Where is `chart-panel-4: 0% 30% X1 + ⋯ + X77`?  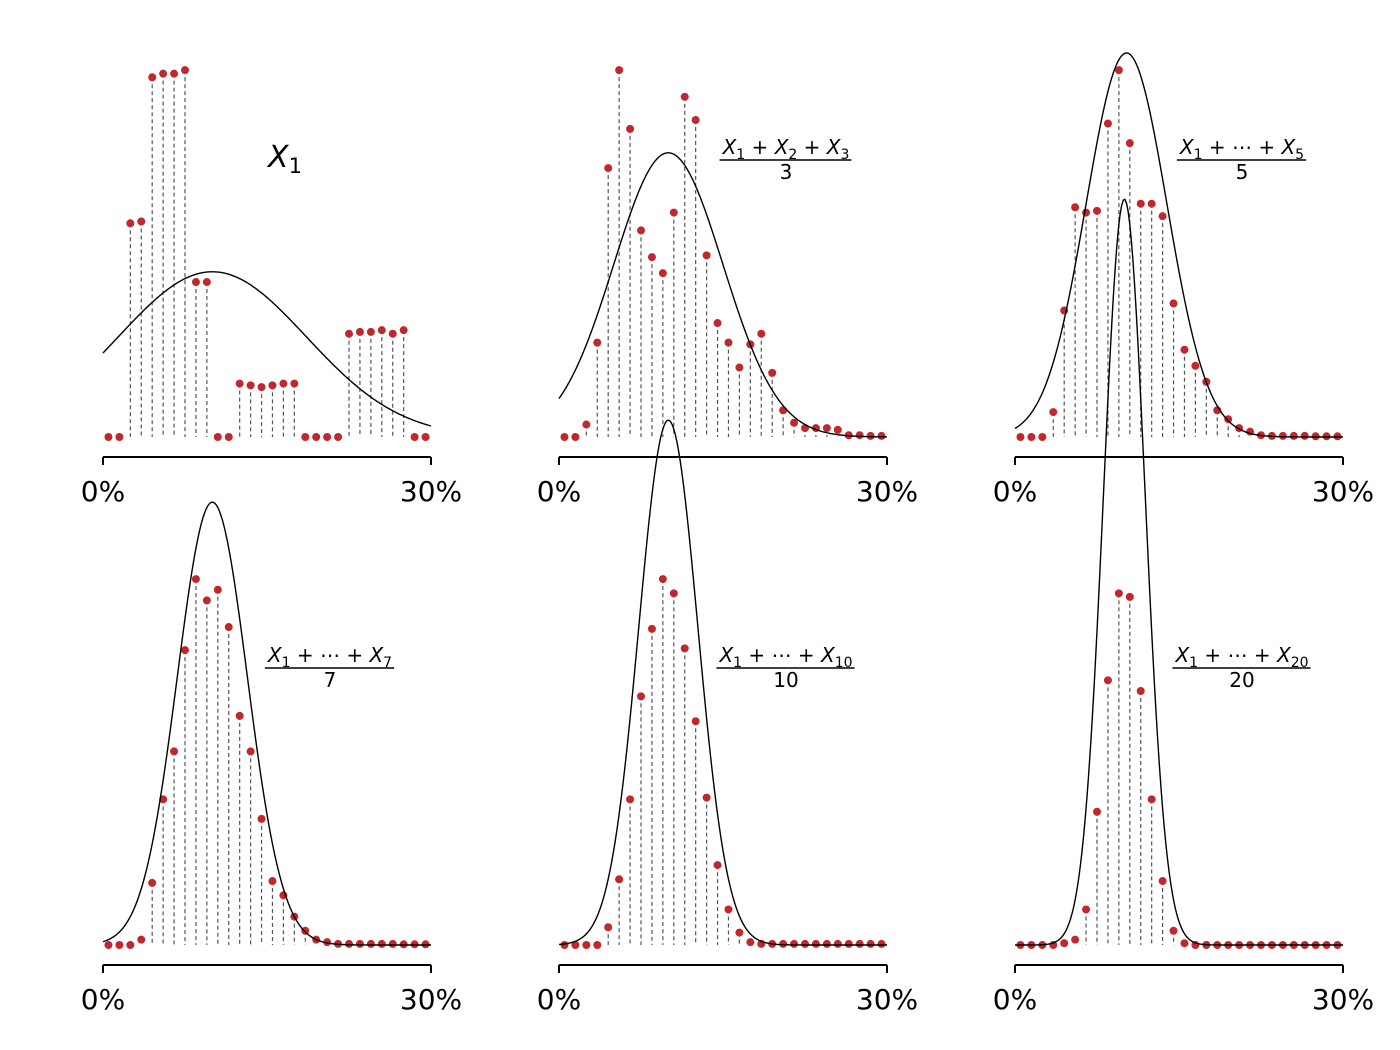 chart-panel-4: 0% 30% X1 + ⋯ + X77 is located at coordinates (271, 758).